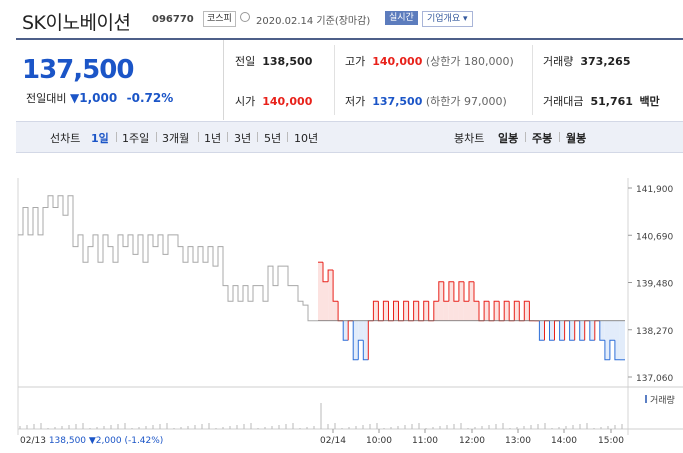 The width and height of the screenshot is (683, 453). Describe the element at coordinates (654, 285) in the screenshot. I see `y-tick-label: 139,480` at that location.